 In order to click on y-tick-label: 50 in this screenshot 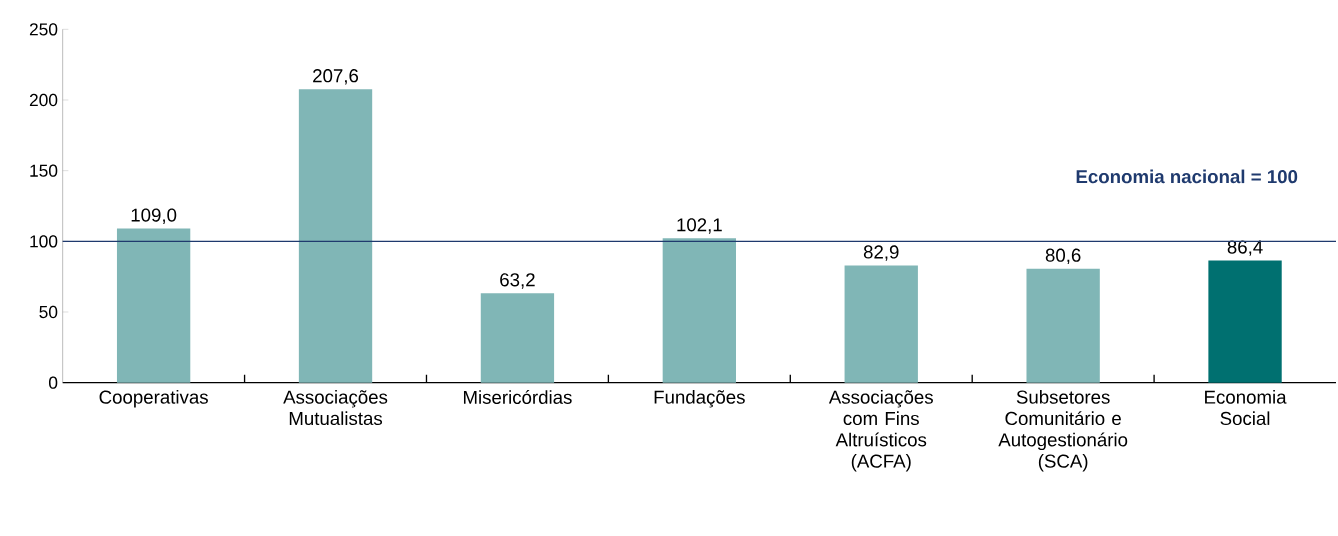, I will do `click(48, 312)`.